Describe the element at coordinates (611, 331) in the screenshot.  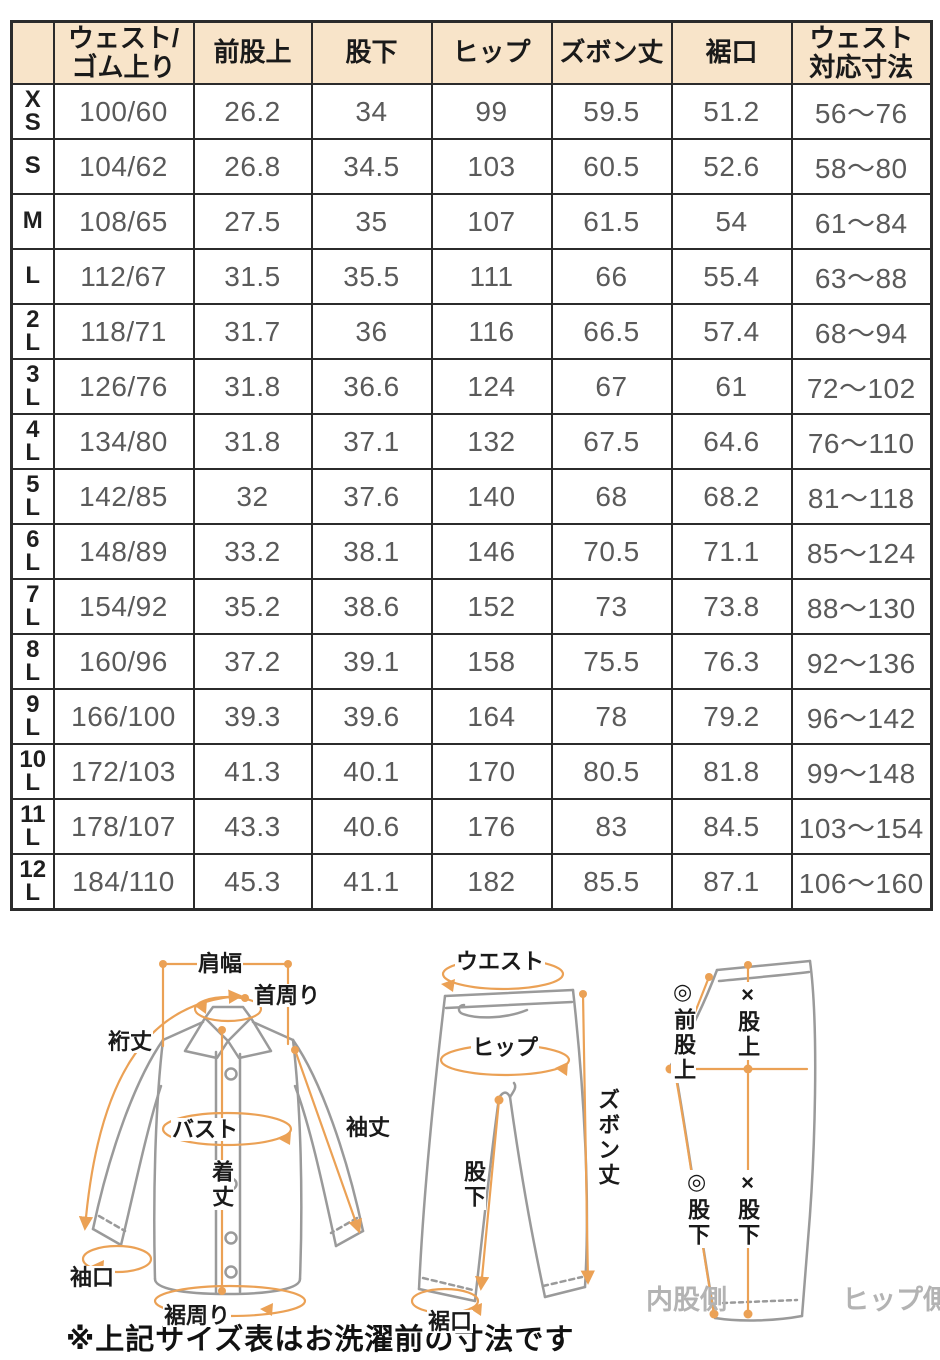
I see `value-cell: 66.5` at that location.